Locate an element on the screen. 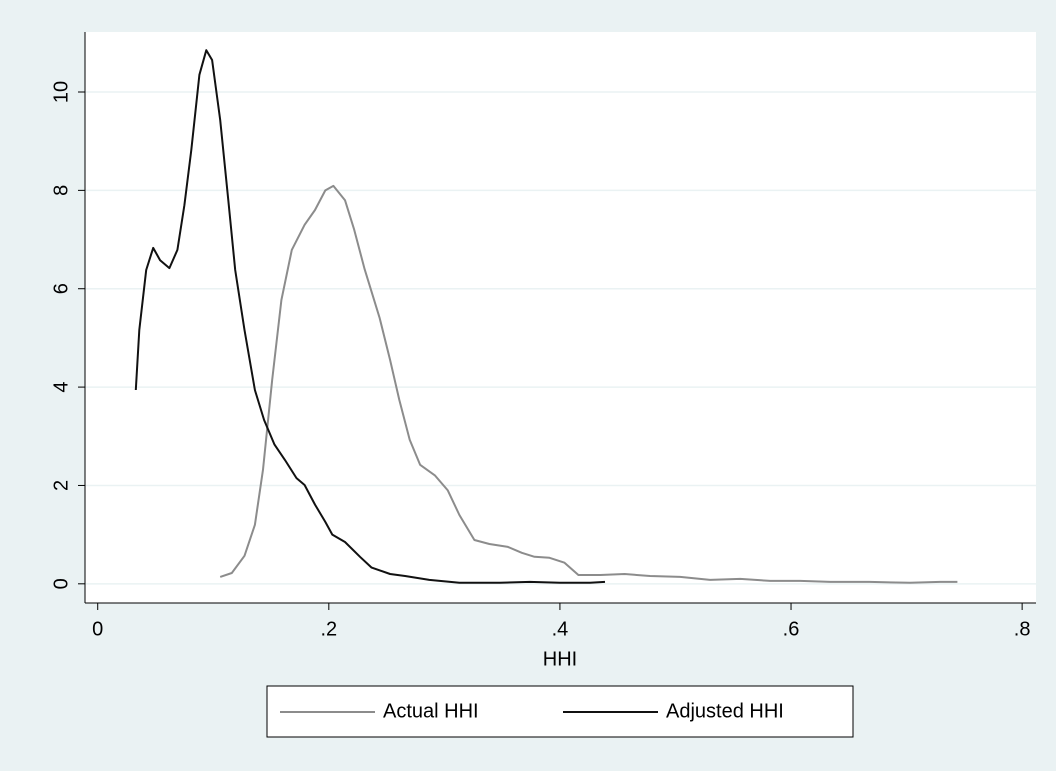 The height and width of the screenshot is (771, 1056). x-tick-label: .2 is located at coordinates (328, 629).